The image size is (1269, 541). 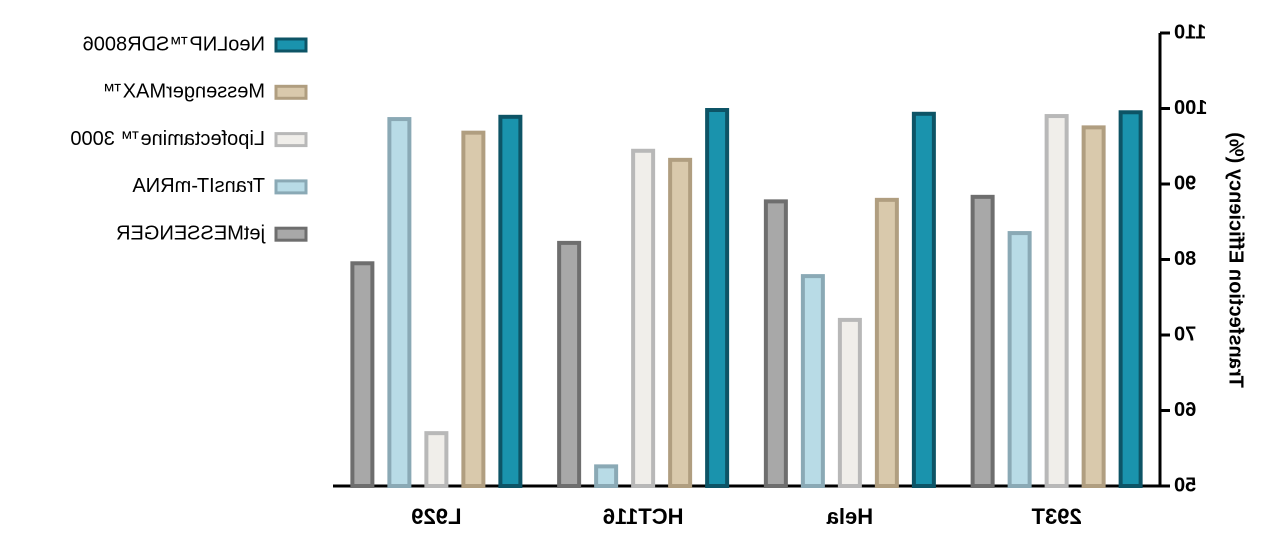 I want to click on x-tick-label: 293T, so click(x=1056, y=516).